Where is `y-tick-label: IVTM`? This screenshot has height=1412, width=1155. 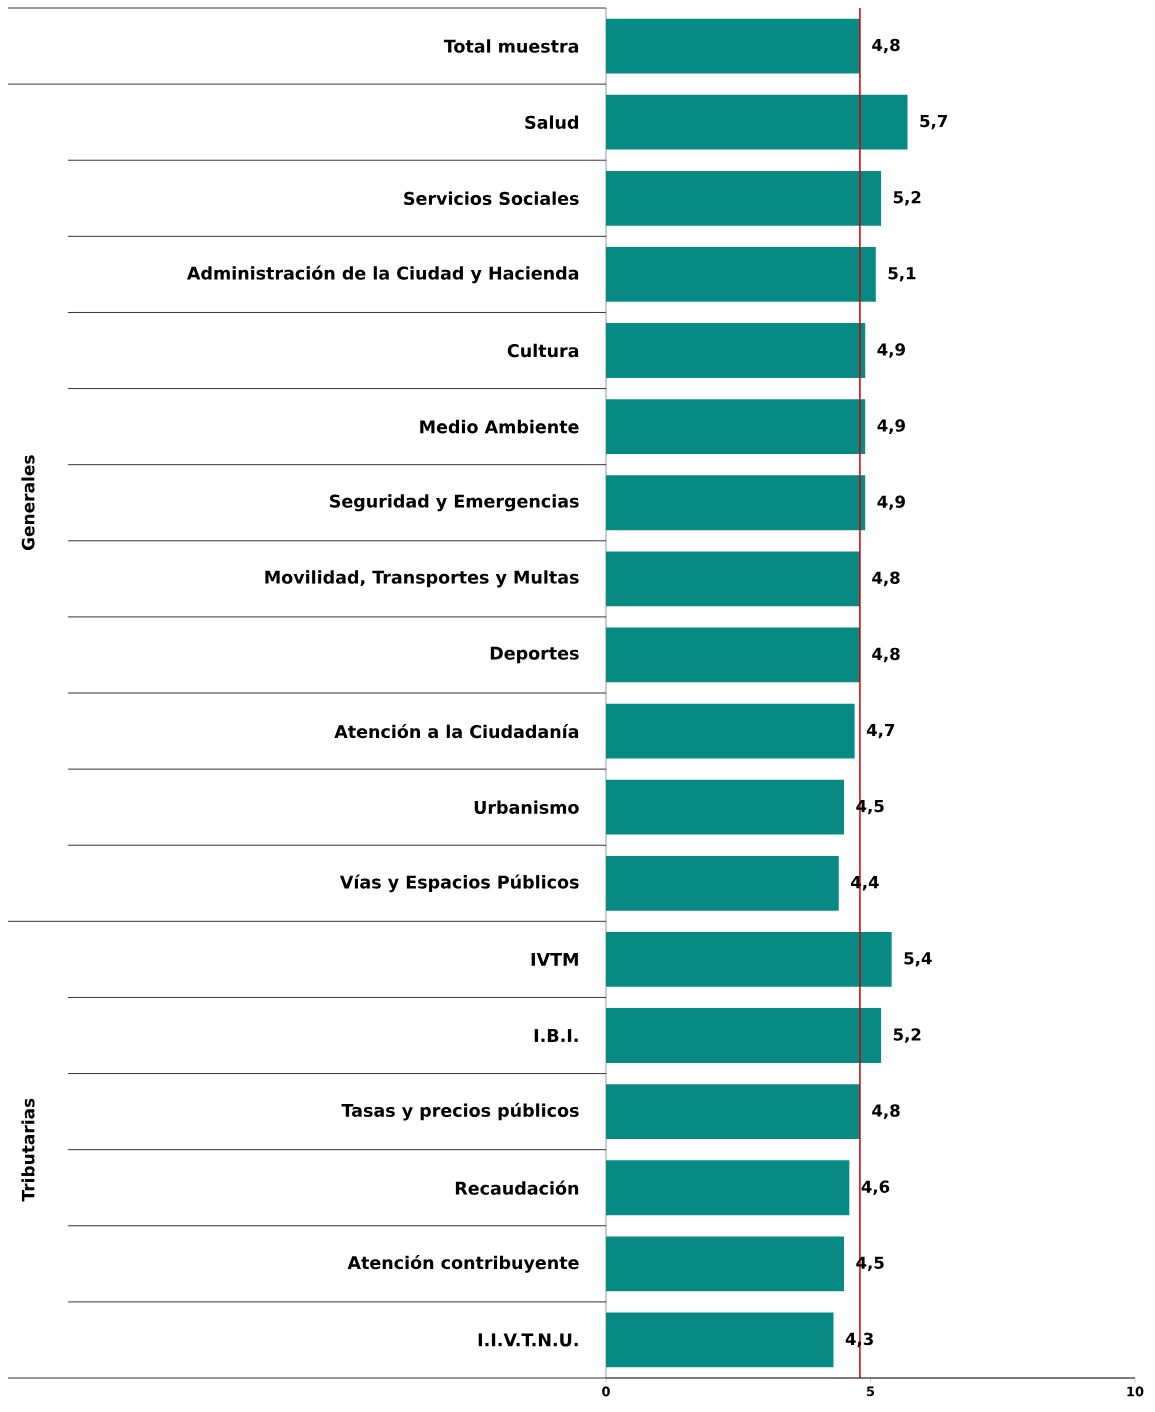 y-tick-label: IVTM is located at coordinates (554, 959).